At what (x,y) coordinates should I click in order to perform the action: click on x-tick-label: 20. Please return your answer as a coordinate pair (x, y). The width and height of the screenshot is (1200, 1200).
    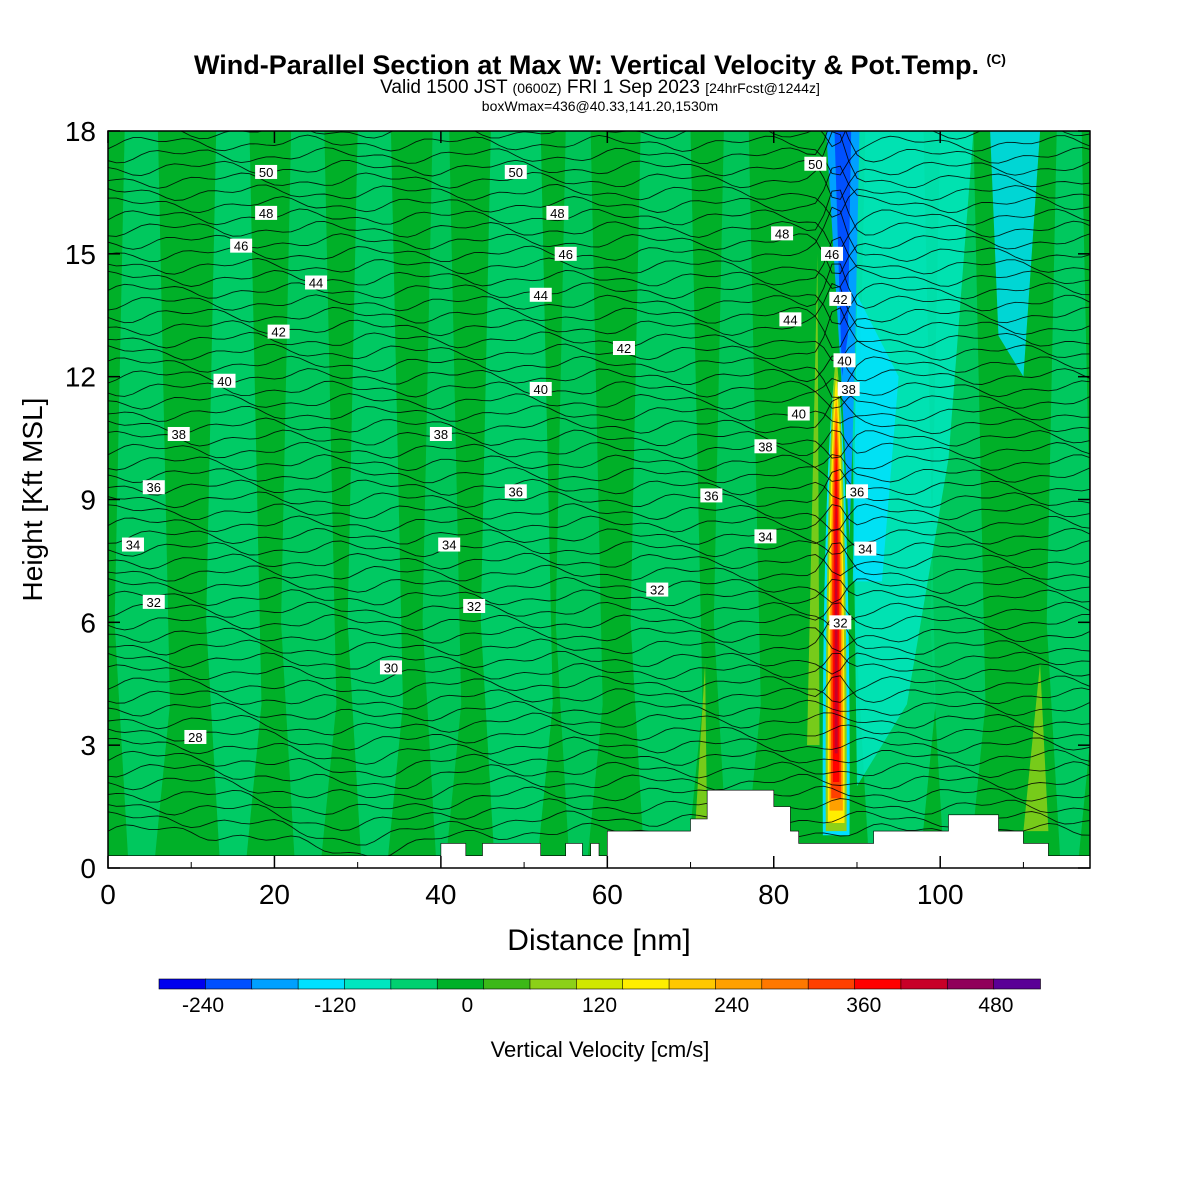
    Looking at the image, I should click on (274, 894).